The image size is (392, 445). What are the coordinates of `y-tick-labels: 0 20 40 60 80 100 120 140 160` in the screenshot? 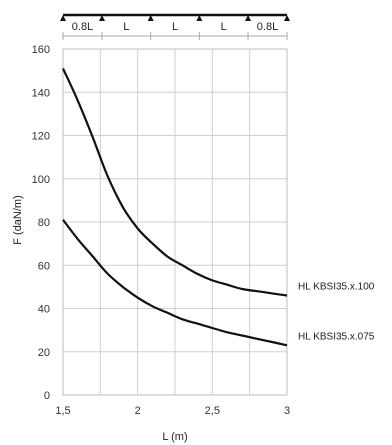 It's located at (41, 223).